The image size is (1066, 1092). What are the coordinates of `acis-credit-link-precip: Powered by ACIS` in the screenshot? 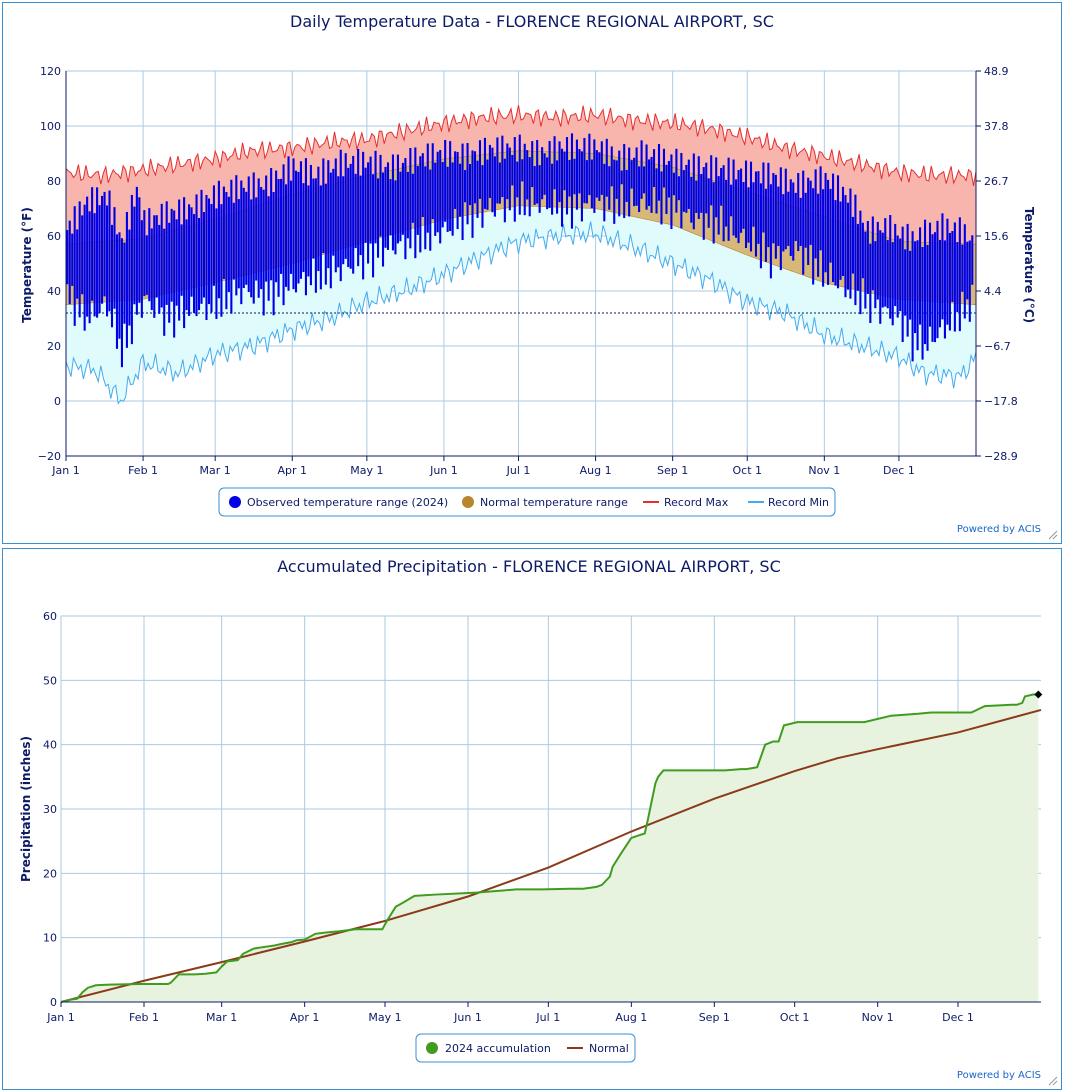 It's located at (999, 1075).